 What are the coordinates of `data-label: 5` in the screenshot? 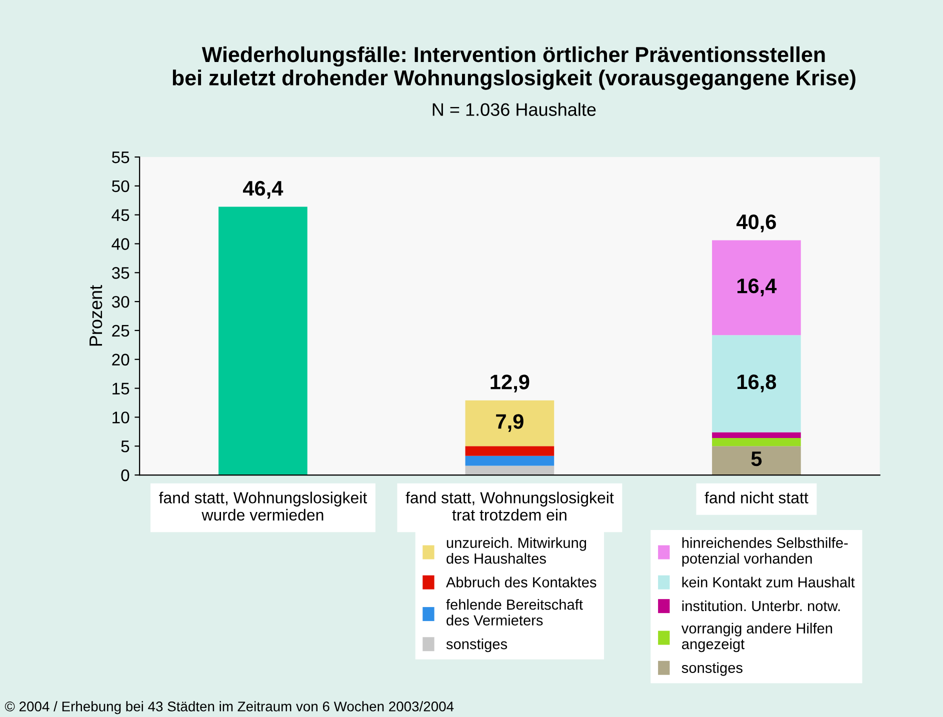 It's located at (756, 459).